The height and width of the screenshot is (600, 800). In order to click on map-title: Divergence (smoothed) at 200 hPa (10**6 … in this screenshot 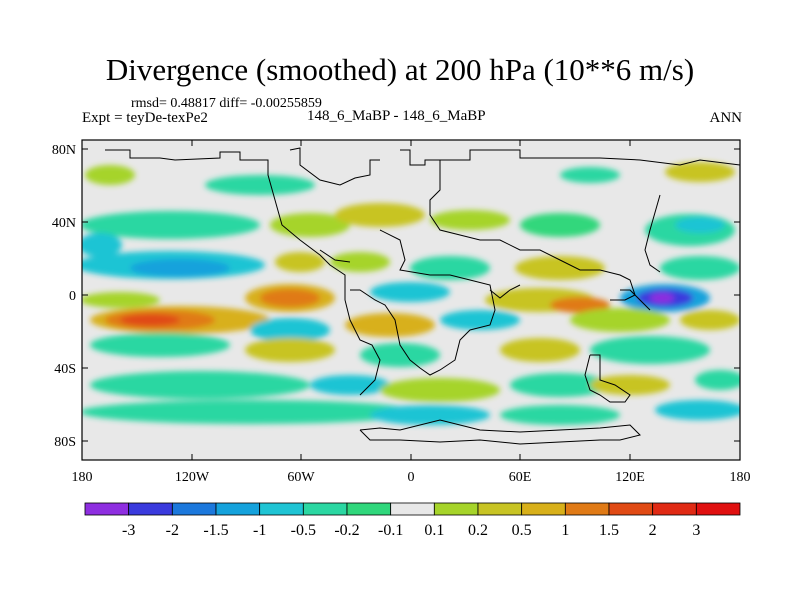, I will do `click(400, 69)`.